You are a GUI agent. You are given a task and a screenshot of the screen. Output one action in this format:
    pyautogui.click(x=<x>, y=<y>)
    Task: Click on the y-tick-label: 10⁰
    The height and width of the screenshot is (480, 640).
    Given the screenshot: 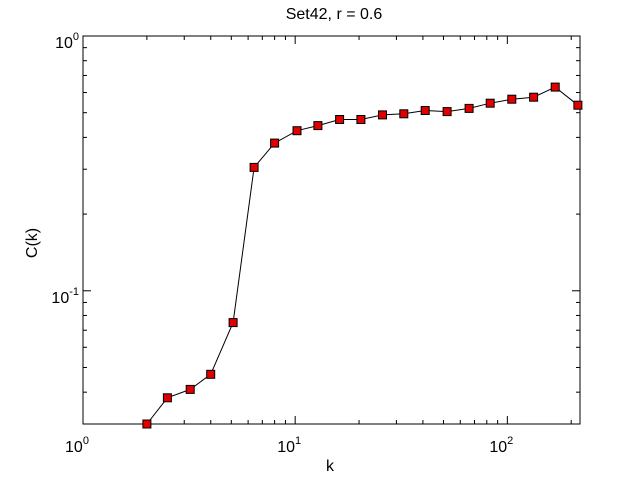 What is the action you would take?
    pyautogui.click(x=67, y=41)
    